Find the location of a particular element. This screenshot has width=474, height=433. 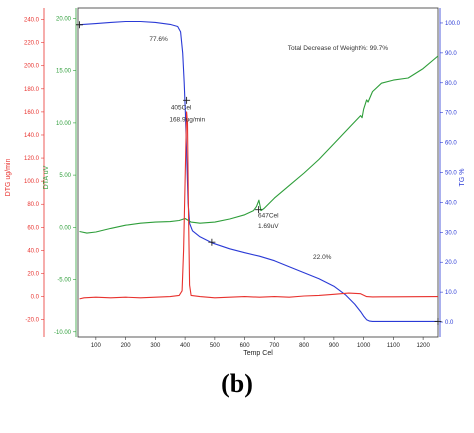

x-tick-label: 200 is located at coordinates (126, 346).